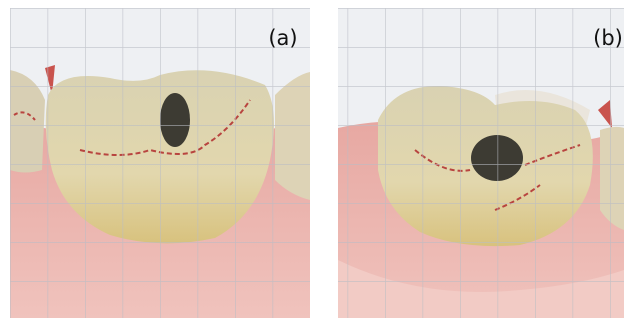  I want to click on panel-label: (a), so click(282, 38).